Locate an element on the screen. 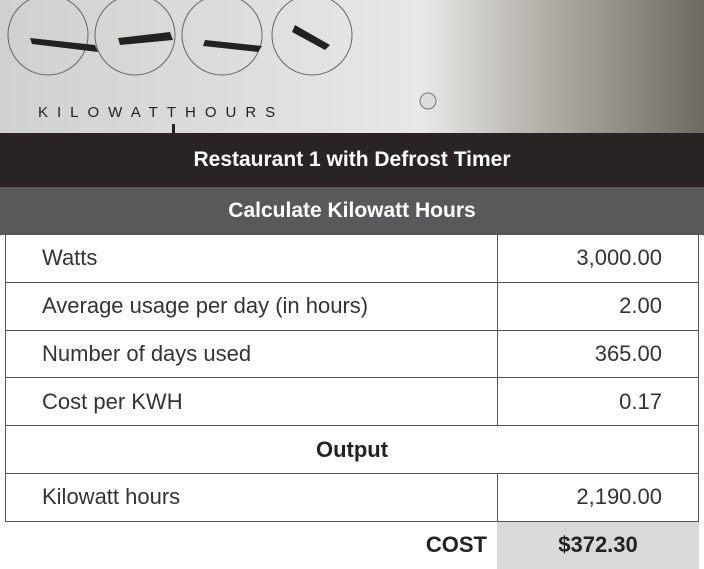 This screenshot has width=704, height=569. table-row: Kilowatt hours 2,190.00 is located at coordinates (352, 498).